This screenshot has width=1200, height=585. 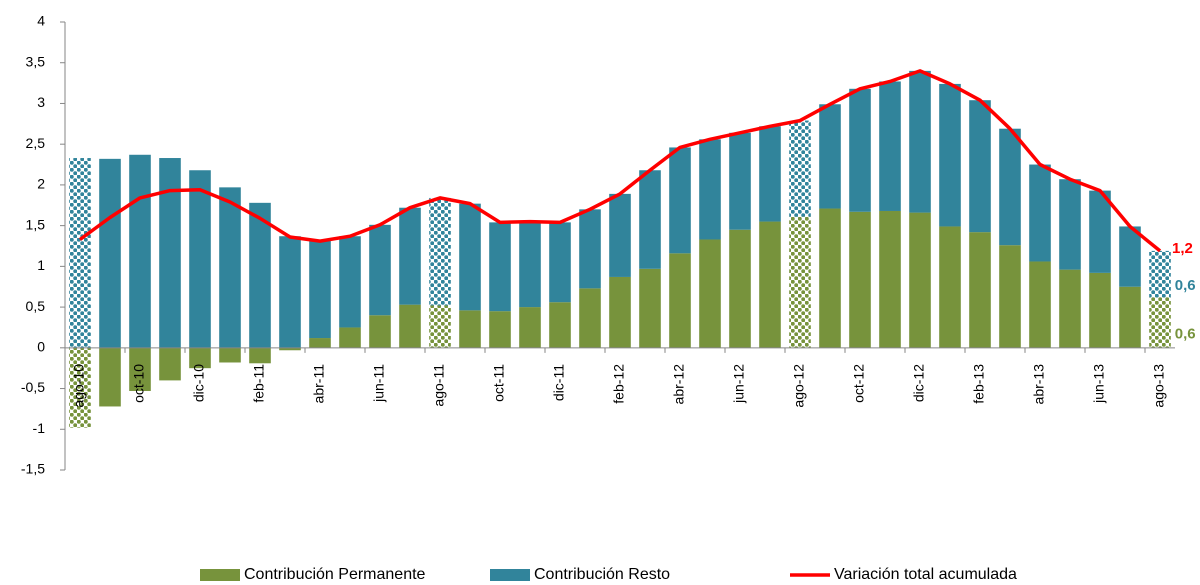 What do you see at coordinates (39, 428) in the screenshot?
I see `y-tick-label: -1` at bounding box center [39, 428].